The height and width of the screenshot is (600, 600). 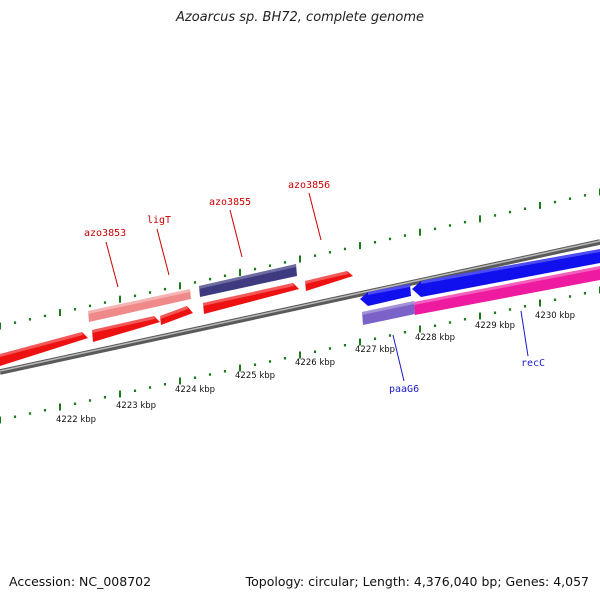 What do you see at coordinates (44, 349) in the screenshot?
I see `gene-red-left-arrow` at bounding box center [44, 349].